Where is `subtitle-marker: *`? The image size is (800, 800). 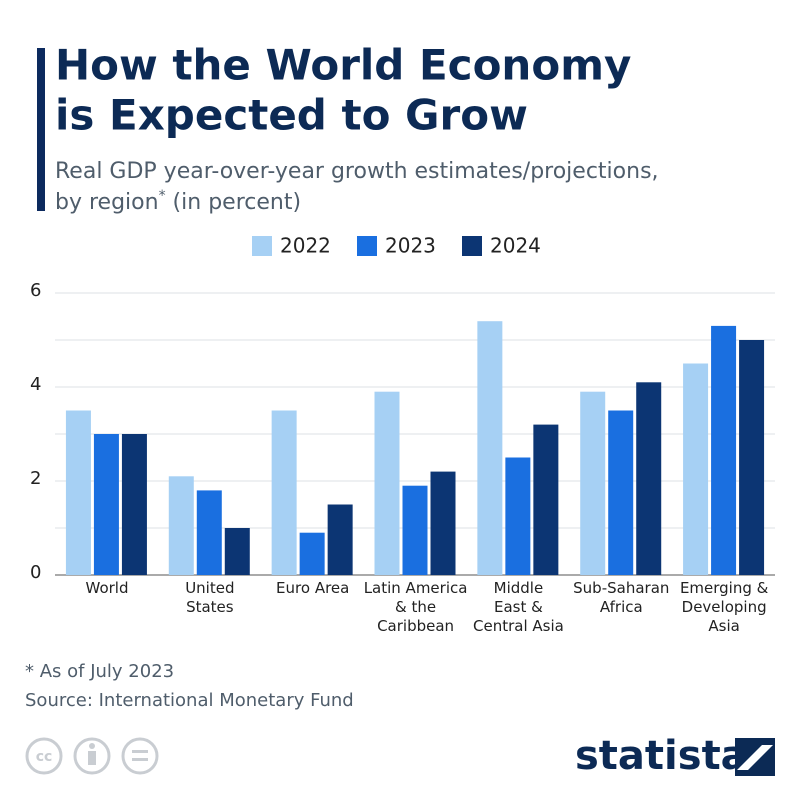
subtitle-marker: * is located at coordinates (162, 196).